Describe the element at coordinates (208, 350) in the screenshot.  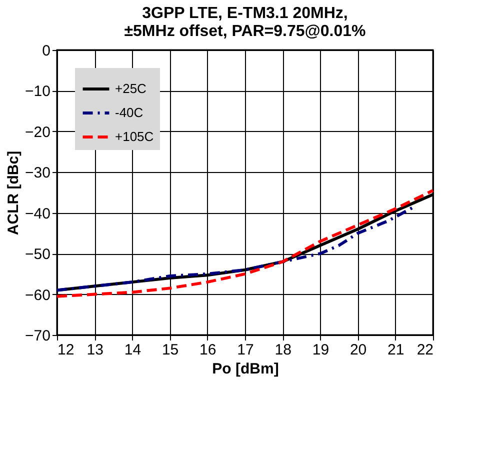
I see `x-tick-label: 16` at that location.